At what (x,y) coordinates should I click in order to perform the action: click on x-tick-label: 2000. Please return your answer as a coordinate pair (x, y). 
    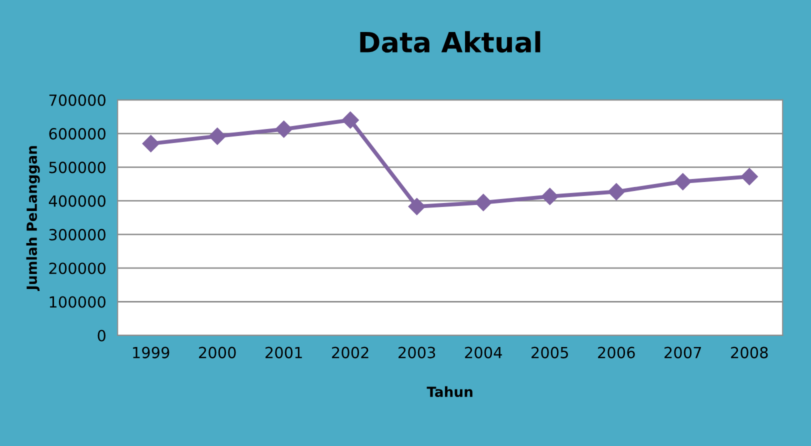
    Looking at the image, I should click on (217, 352).